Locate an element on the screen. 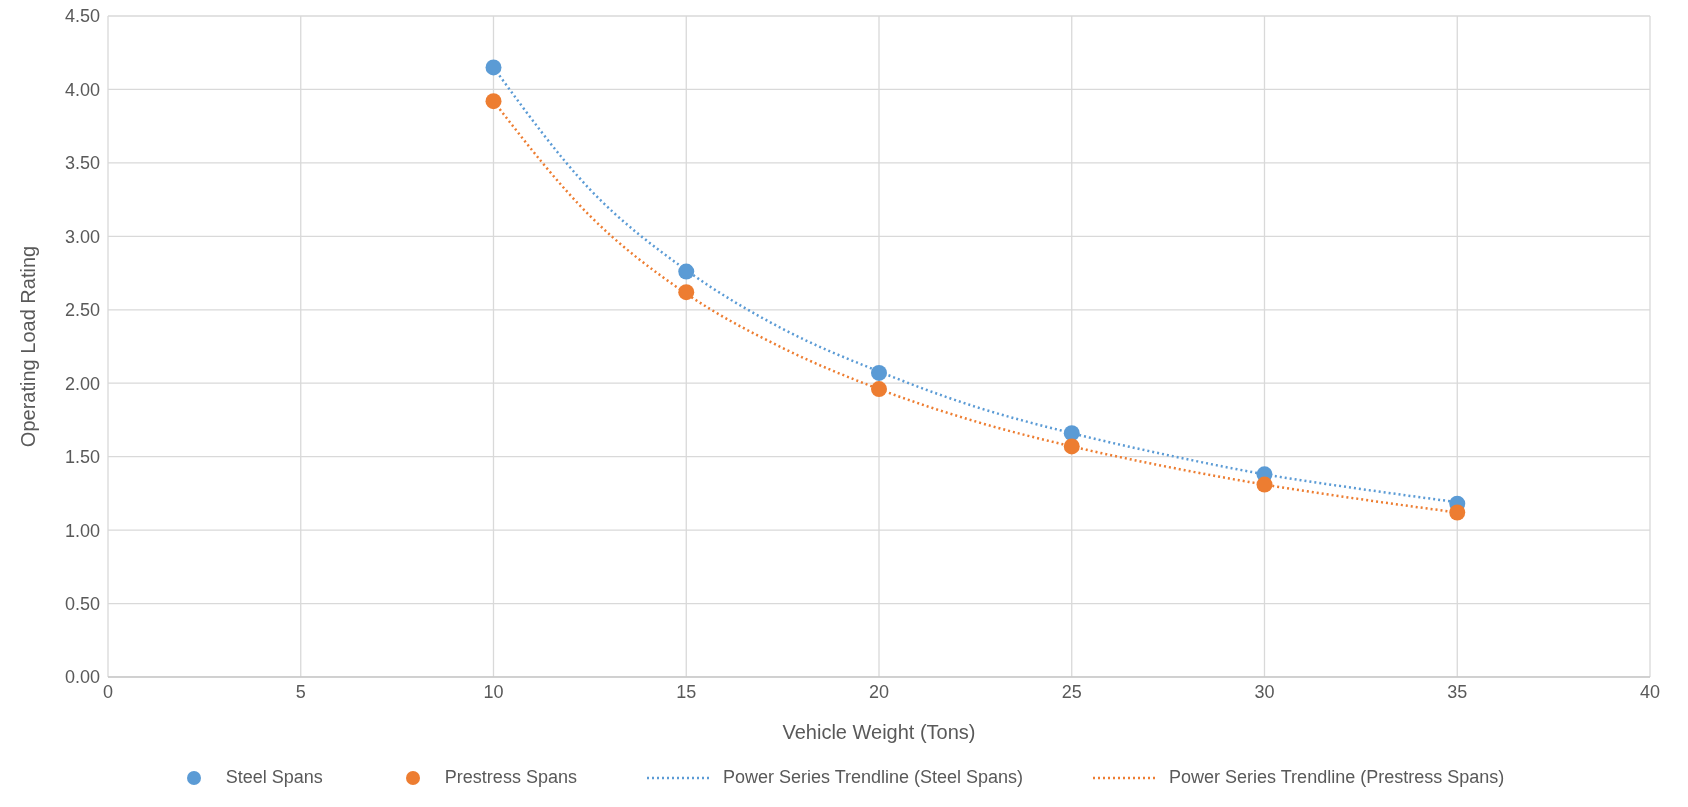 Image resolution: width=1688 pixels, height=807 pixels. x-axis-title: Vehicle Weight (Tons) is located at coordinates (879, 732).